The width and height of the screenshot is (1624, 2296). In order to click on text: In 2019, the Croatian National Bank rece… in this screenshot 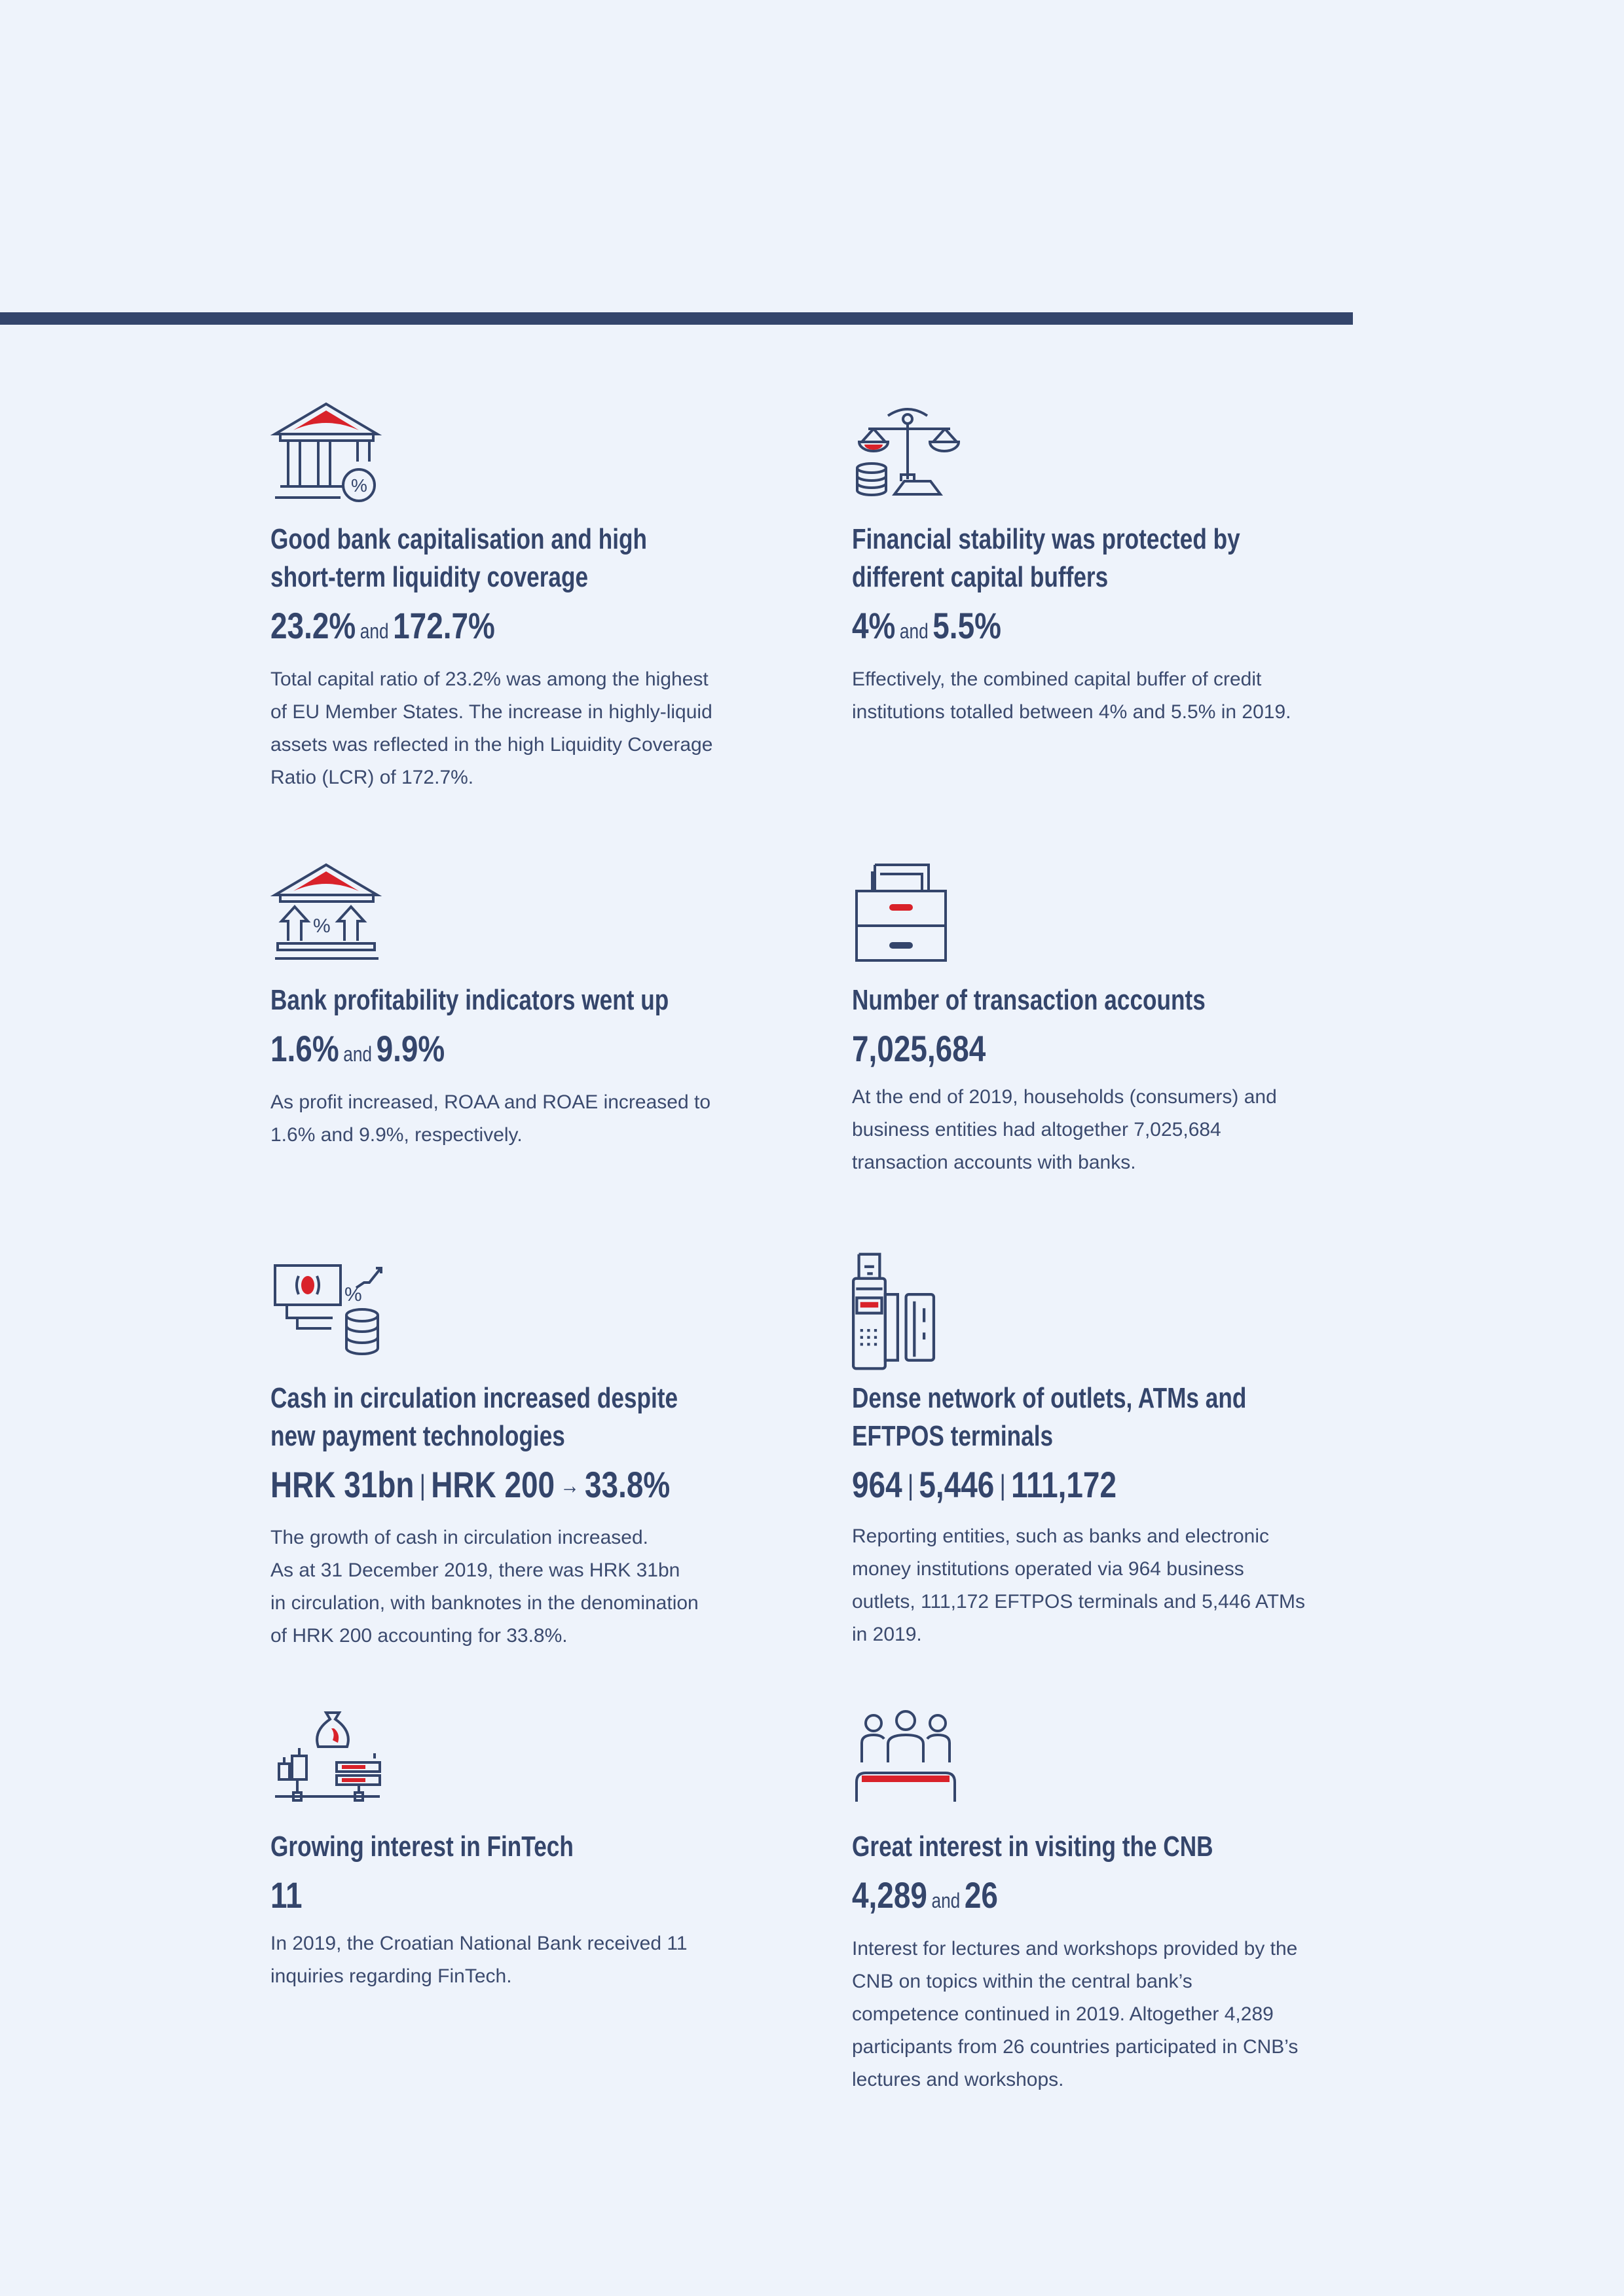, I will do `click(479, 1943)`.